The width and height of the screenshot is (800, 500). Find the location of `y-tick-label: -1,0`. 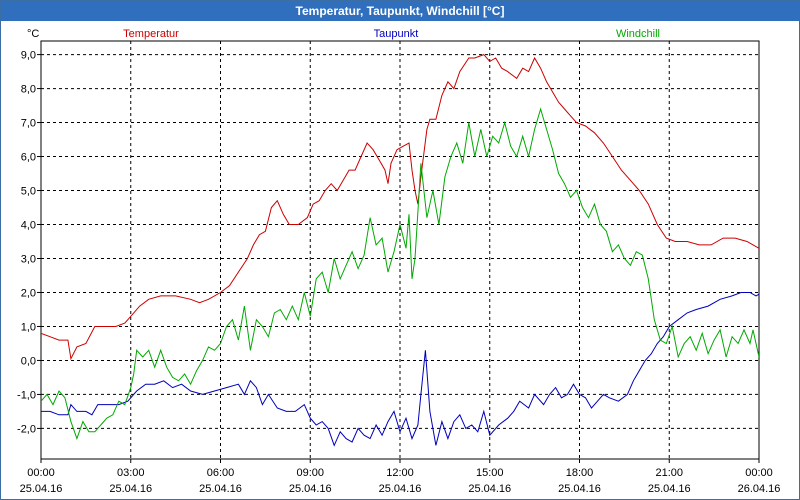

y-tick-label: -1,0 is located at coordinates (26, 395).